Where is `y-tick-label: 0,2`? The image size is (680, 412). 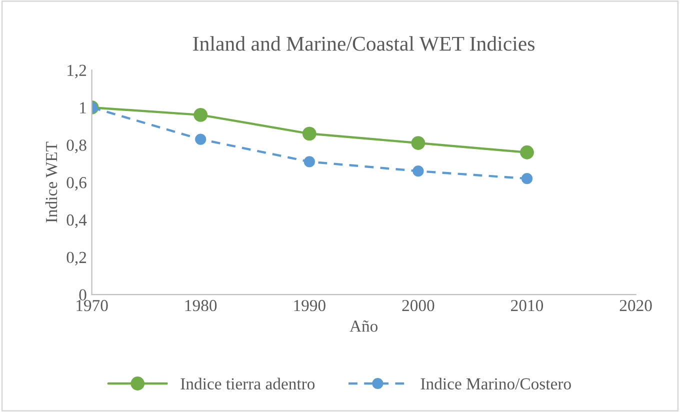
y-tick-label: 0,2 is located at coordinates (76, 259).